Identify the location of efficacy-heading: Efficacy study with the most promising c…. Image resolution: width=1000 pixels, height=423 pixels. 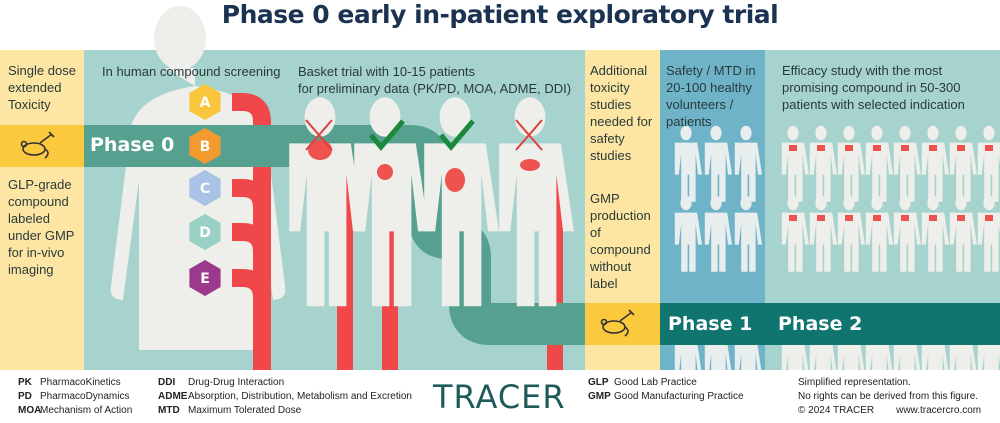
(873, 87).